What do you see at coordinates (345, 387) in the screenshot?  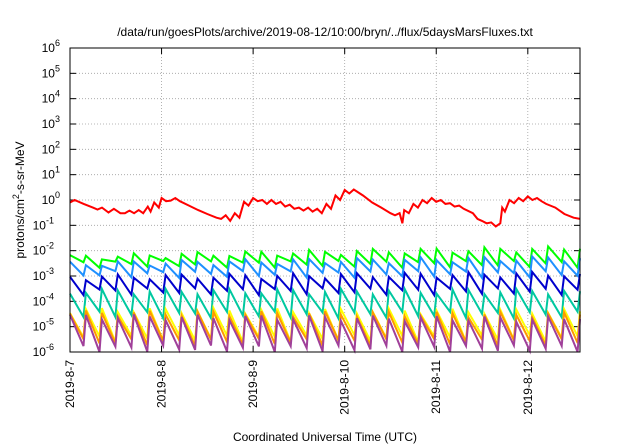 I see `x-tick-label: 2019-8-10` at bounding box center [345, 387].